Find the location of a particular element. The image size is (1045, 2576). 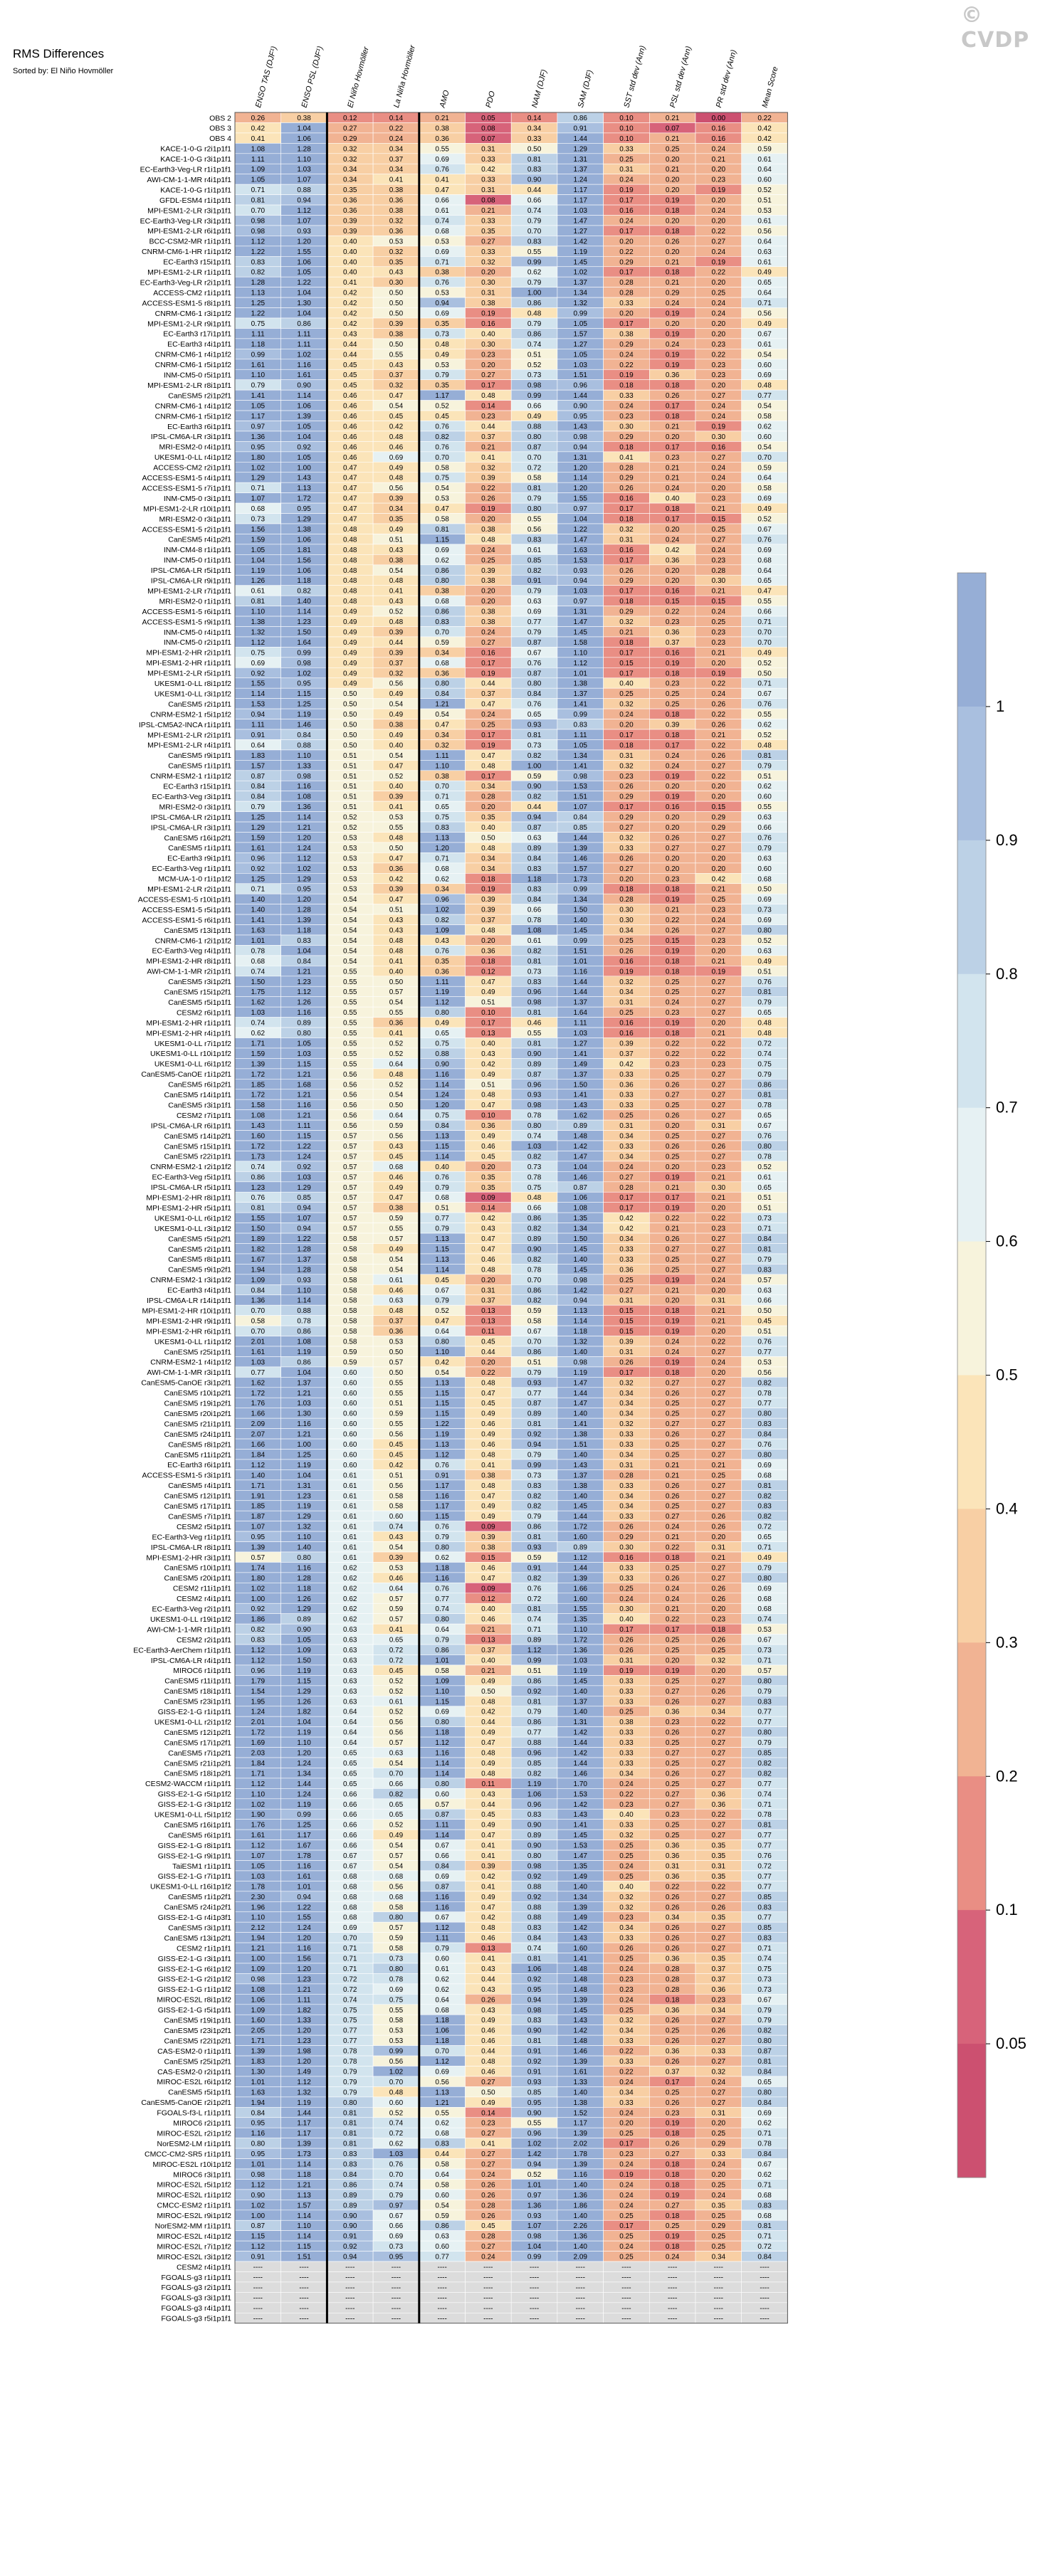

row-label: CanESM5 r10i1p2f1 is located at coordinates (197, 1393).